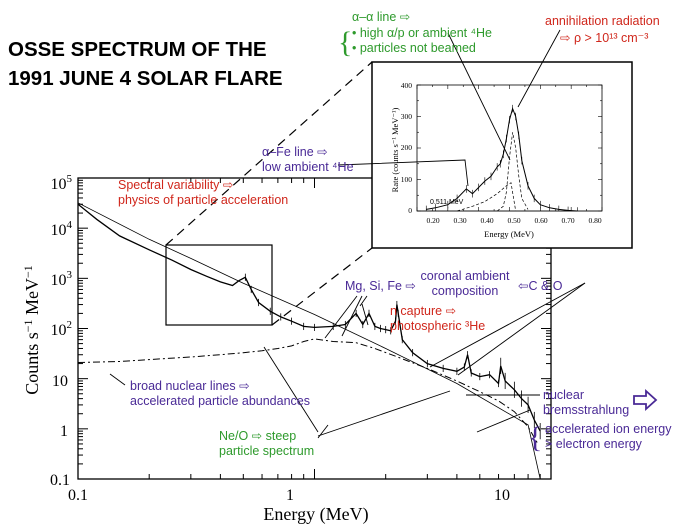 The height and width of the screenshot is (531, 685). Describe the element at coordinates (308, 391) in the screenshot. I see `series-broad-nuclear-lines` at that location.